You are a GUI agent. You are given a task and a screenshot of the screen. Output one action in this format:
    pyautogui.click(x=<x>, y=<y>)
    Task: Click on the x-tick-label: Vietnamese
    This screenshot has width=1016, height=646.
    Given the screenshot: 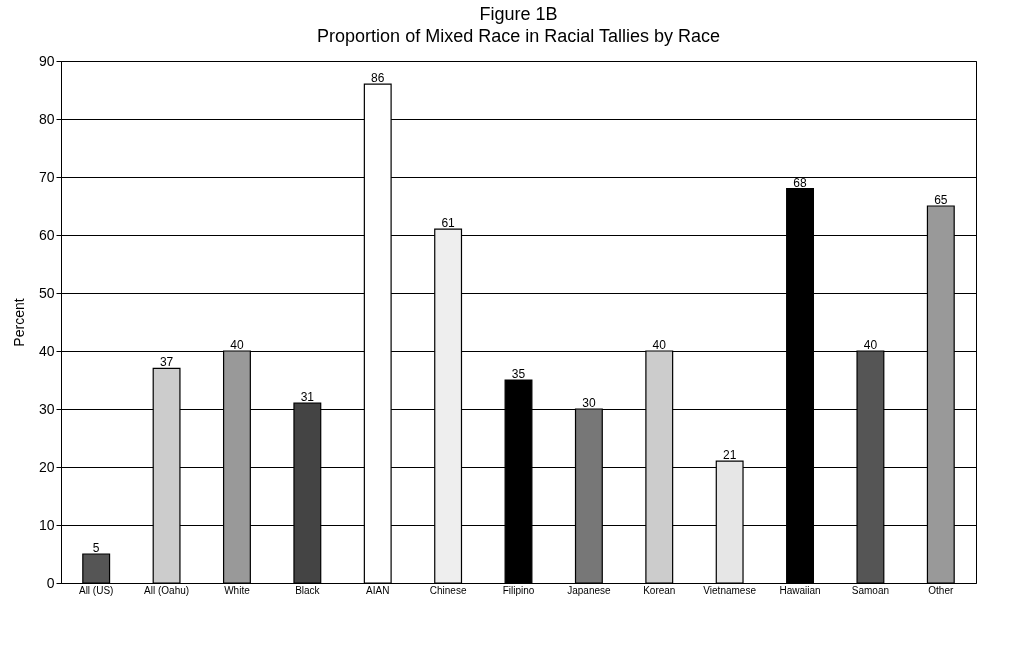 What is the action you would take?
    pyautogui.click(x=730, y=590)
    